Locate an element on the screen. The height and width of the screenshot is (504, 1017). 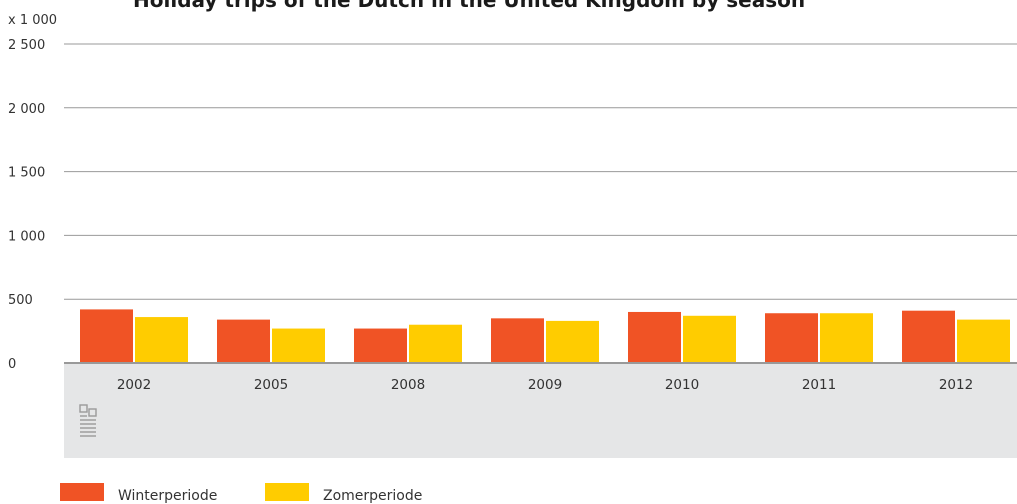
legend-label-zomerperiode: Zomerperiode is located at coordinates (372, 496).